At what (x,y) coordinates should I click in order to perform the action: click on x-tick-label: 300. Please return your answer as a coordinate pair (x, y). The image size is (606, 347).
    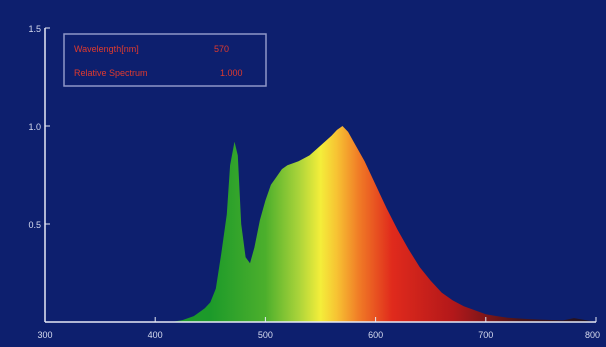
    Looking at the image, I should click on (44, 335).